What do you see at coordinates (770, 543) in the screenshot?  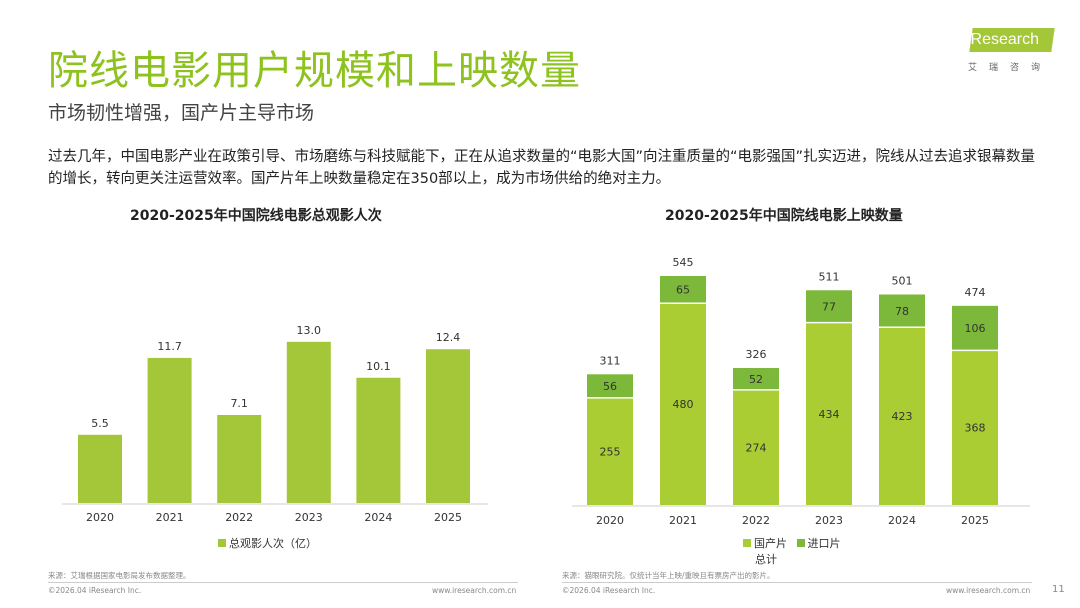 I see `legend-label-domestic: 国产片` at bounding box center [770, 543].